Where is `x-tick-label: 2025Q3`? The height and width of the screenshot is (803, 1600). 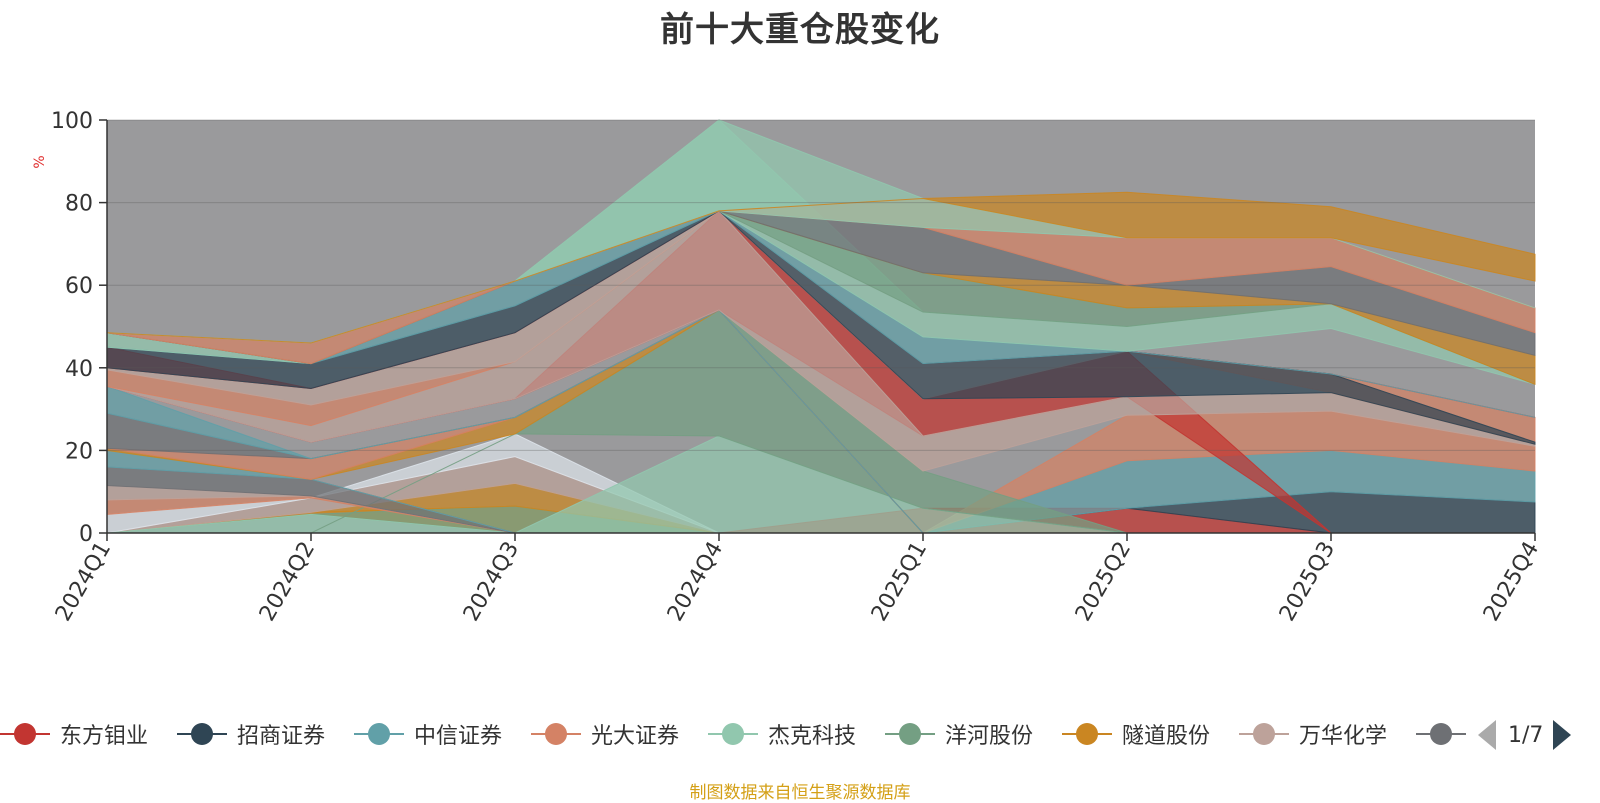
x-tick-label: 2025Q3 is located at coordinates (1307, 582).